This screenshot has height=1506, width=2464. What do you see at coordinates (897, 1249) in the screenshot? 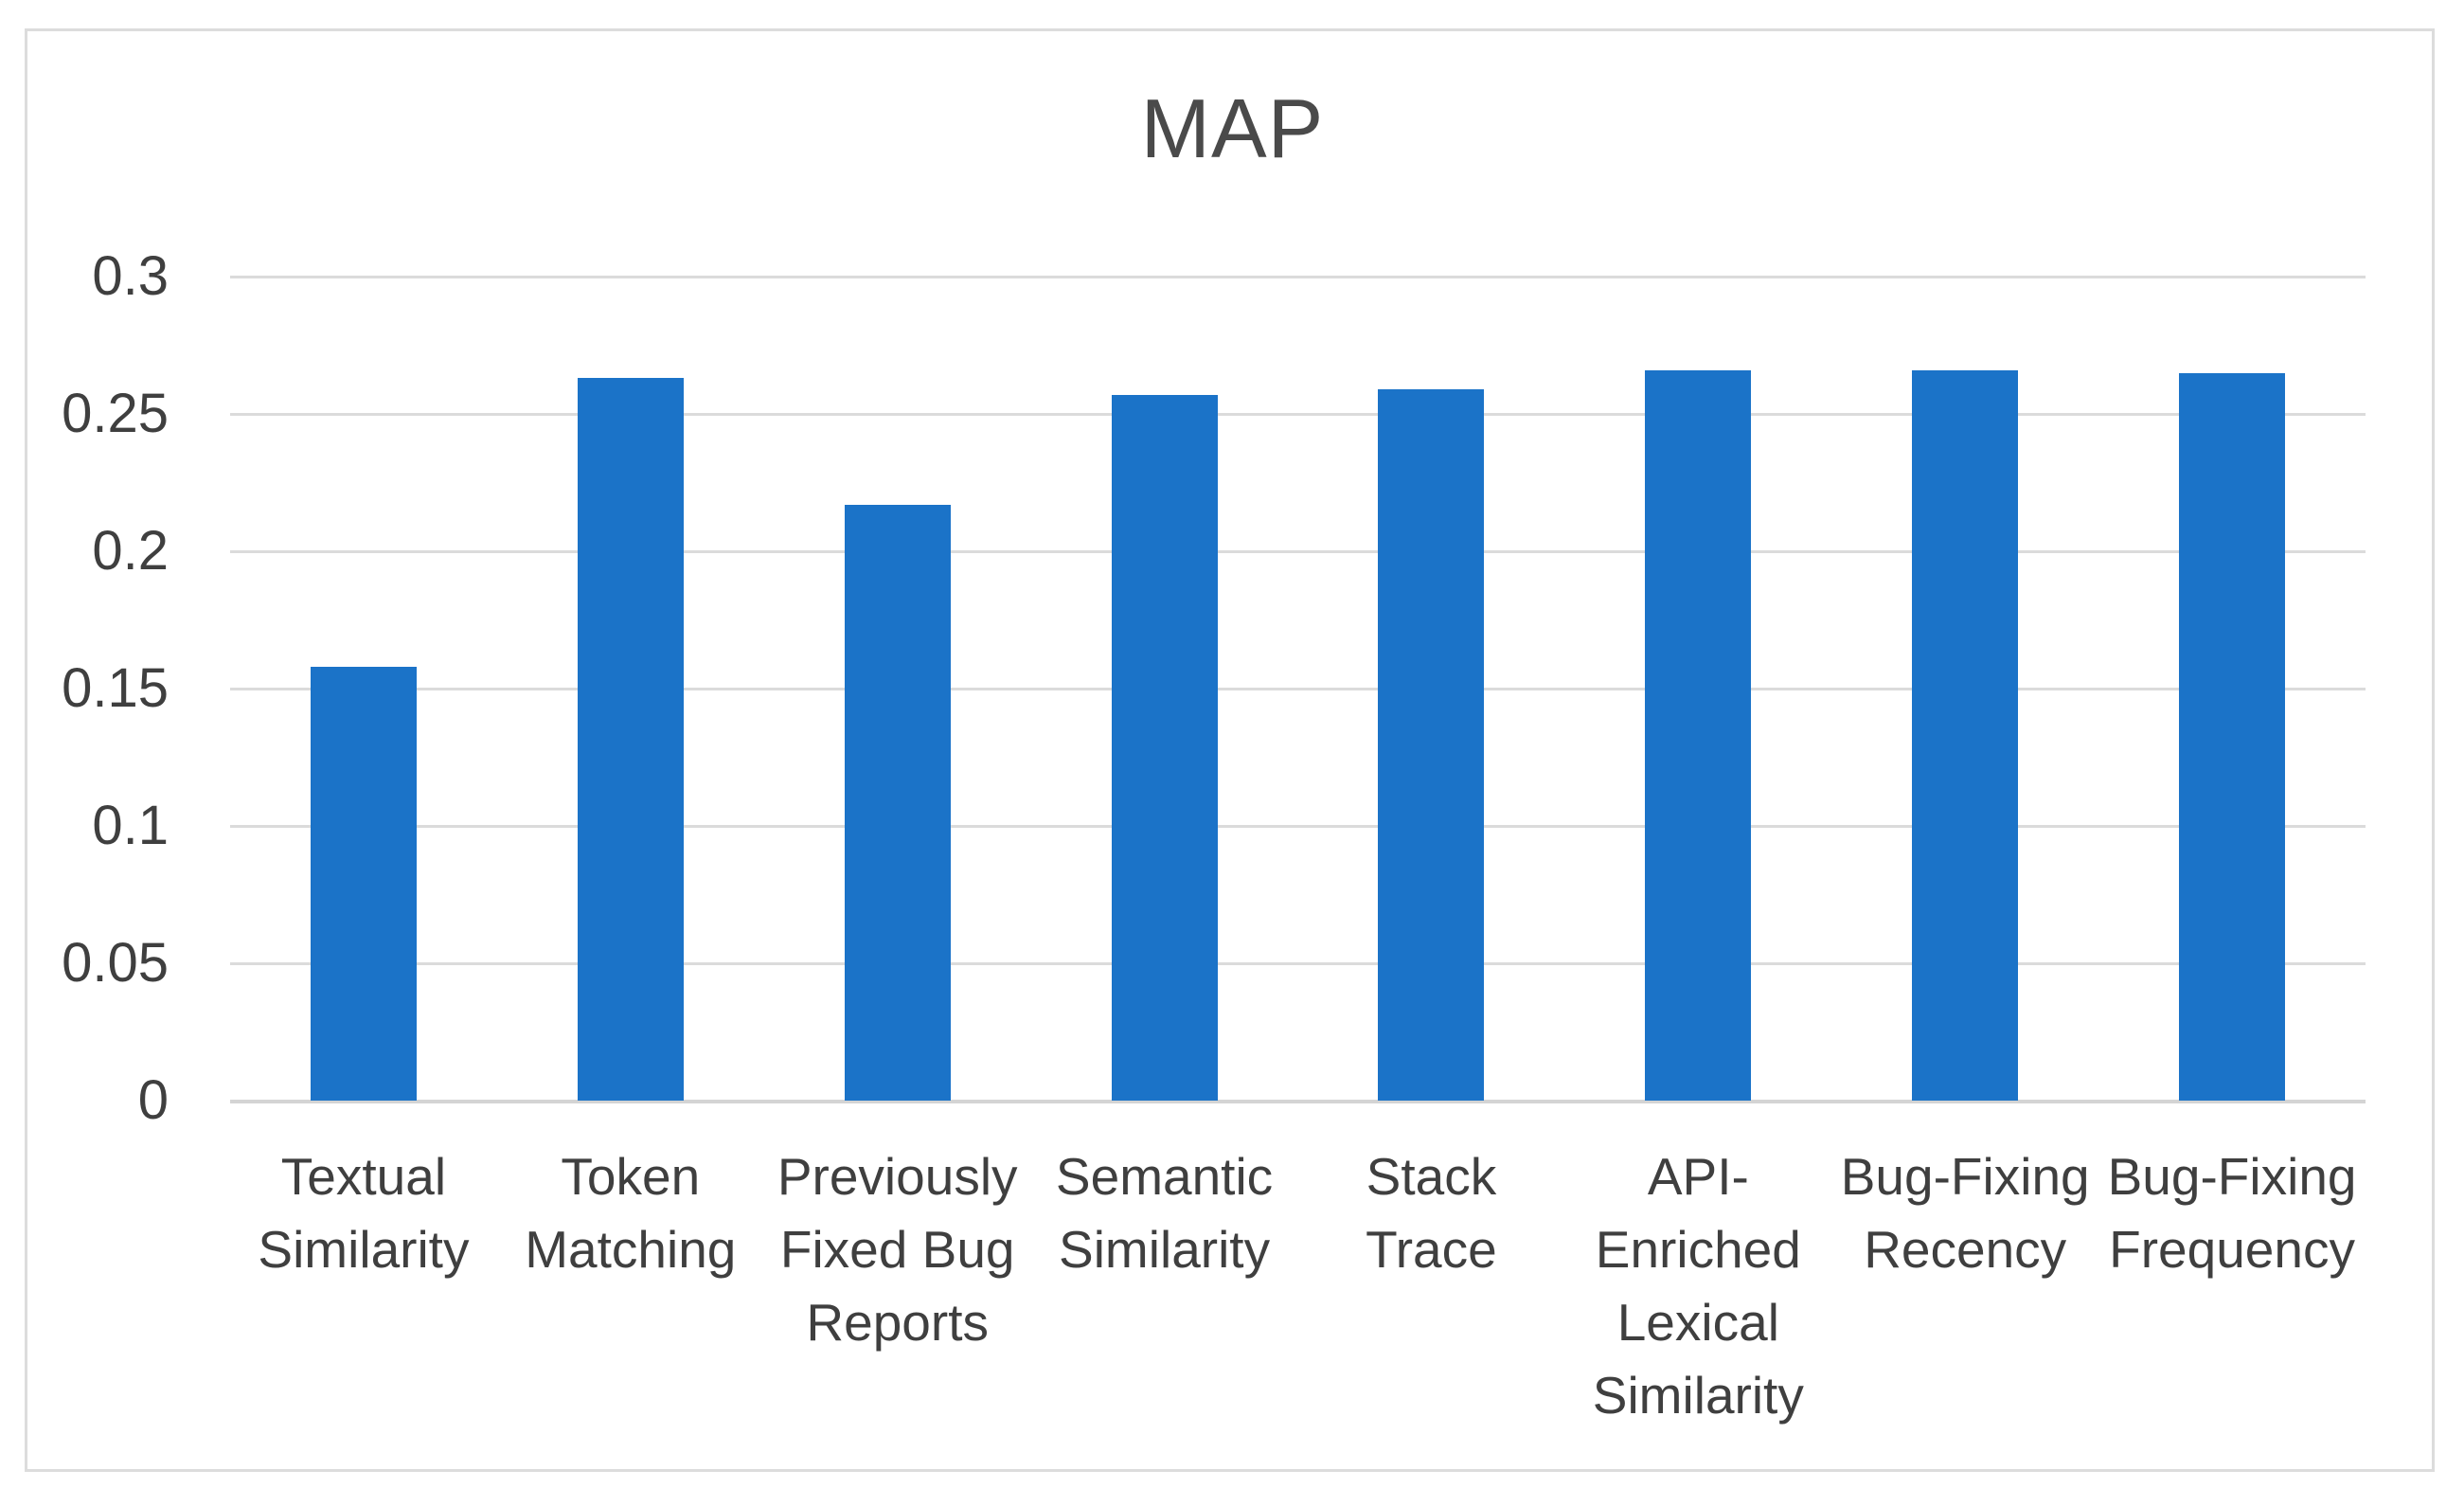
I see `x-category-label: Previously Fixed Bug Reports` at bounding box center [897, 1249].